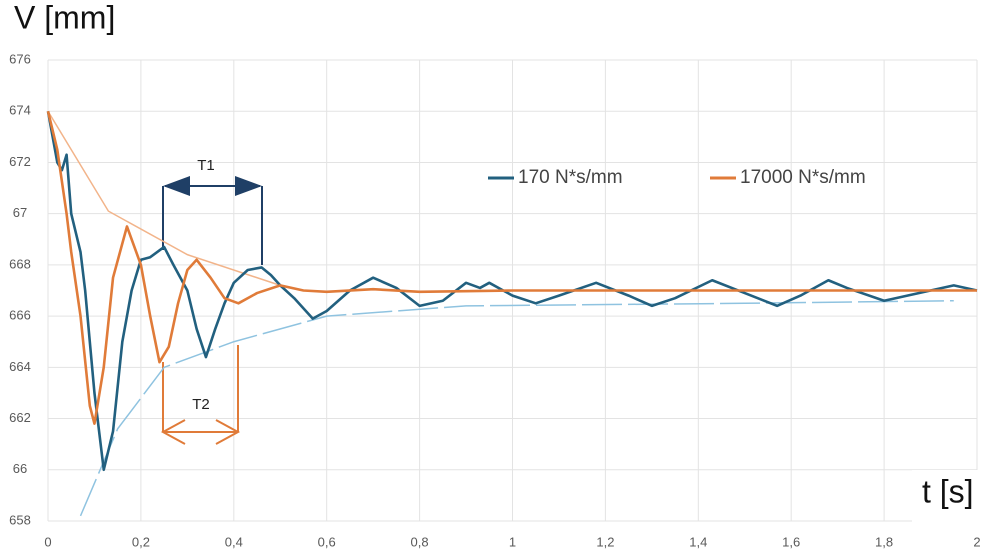 The image size is (982, 553). Describe the element at coordinates (420, 541) in the screenshot. I see `x-tick-label: 0,8` at that location.